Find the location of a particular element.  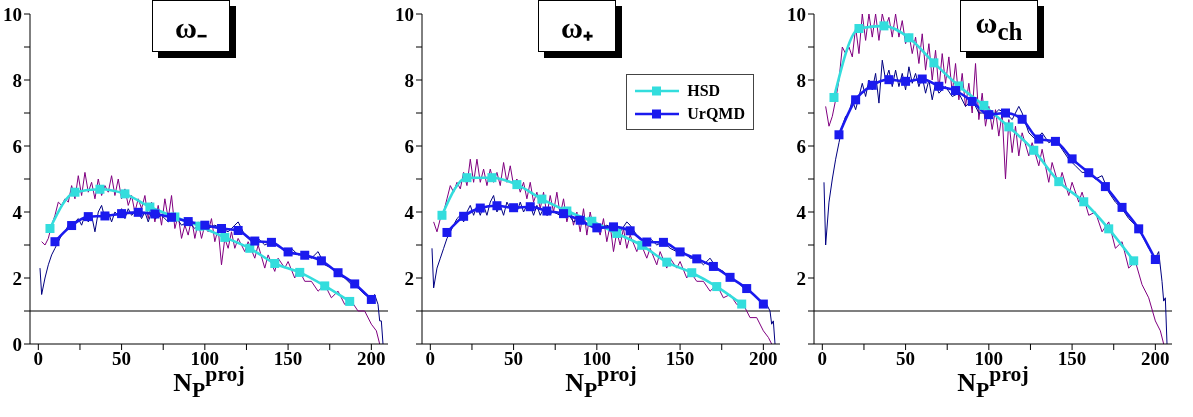

legend-label: UrQMD is located at coordinates (716, 113).